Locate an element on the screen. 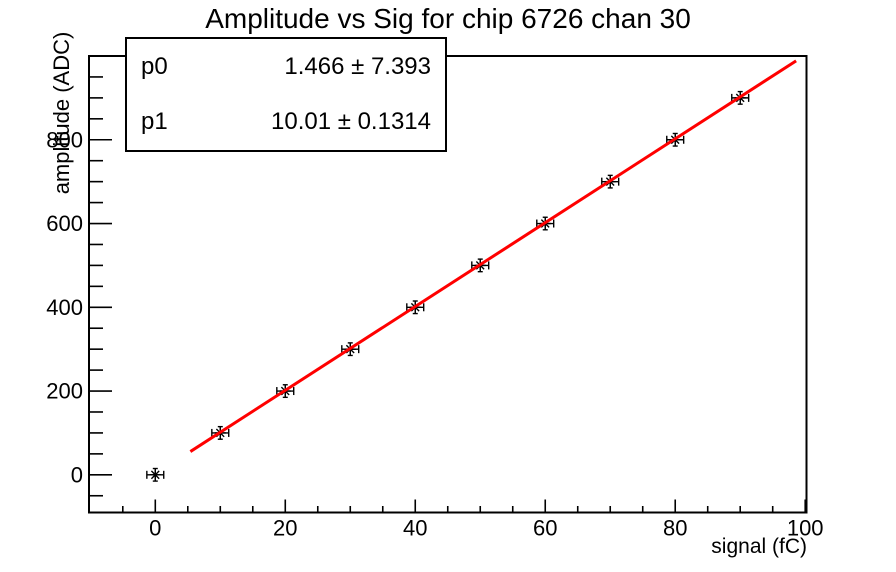  stats-row-p0: p0 1.466 ± 7.393 is located at coordinates (286, 67).